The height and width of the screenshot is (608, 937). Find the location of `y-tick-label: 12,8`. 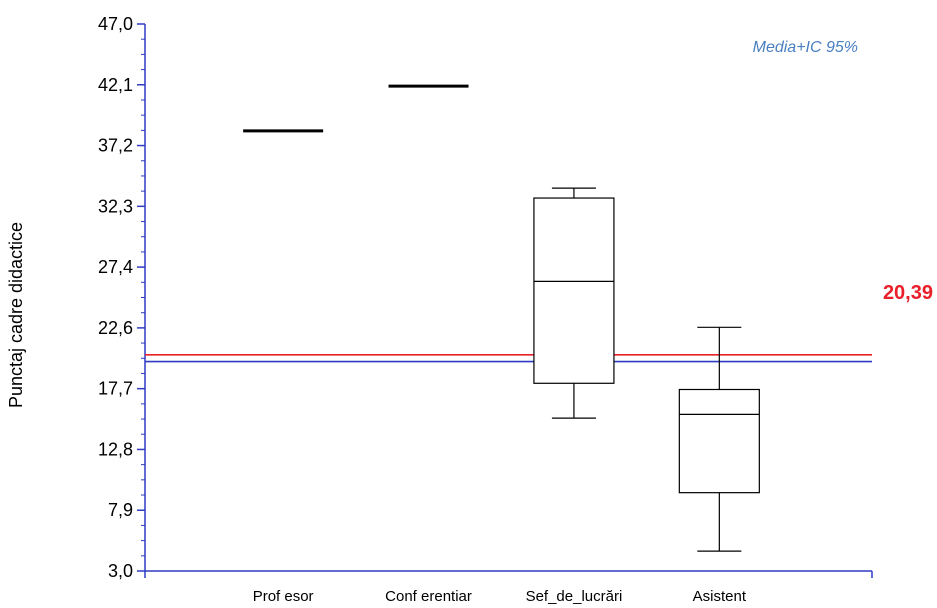

y-tick-label: 12,8 is located at coordinates (115, 449).